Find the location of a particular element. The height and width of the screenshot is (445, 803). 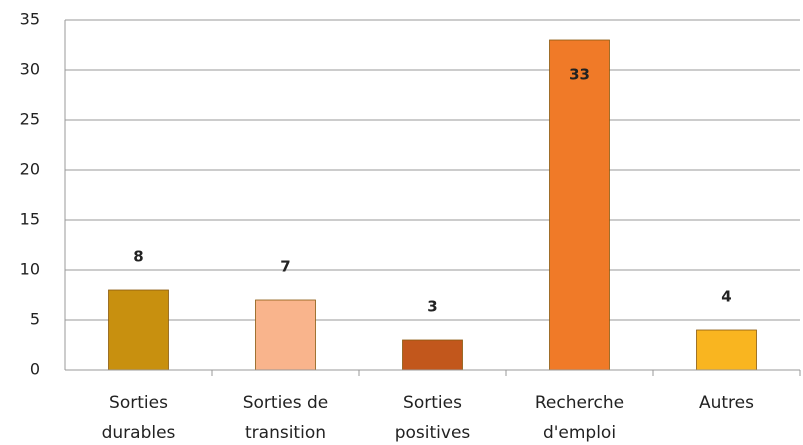

value-label: 4 is located at coordinates (726, 297).